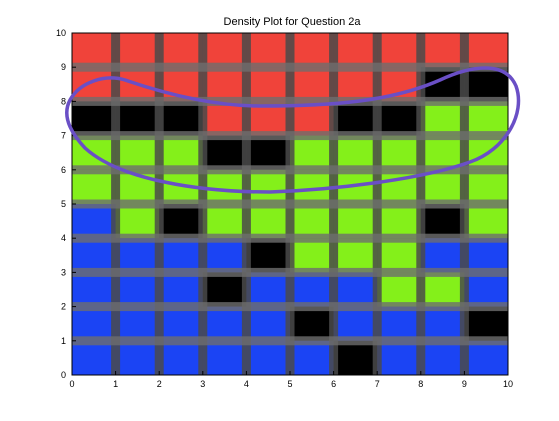 This screenshot has width=559, height=421. Describe the element at coordinates (63, 341) in the screenshot. I see `y-tick-label: 1` at that location.